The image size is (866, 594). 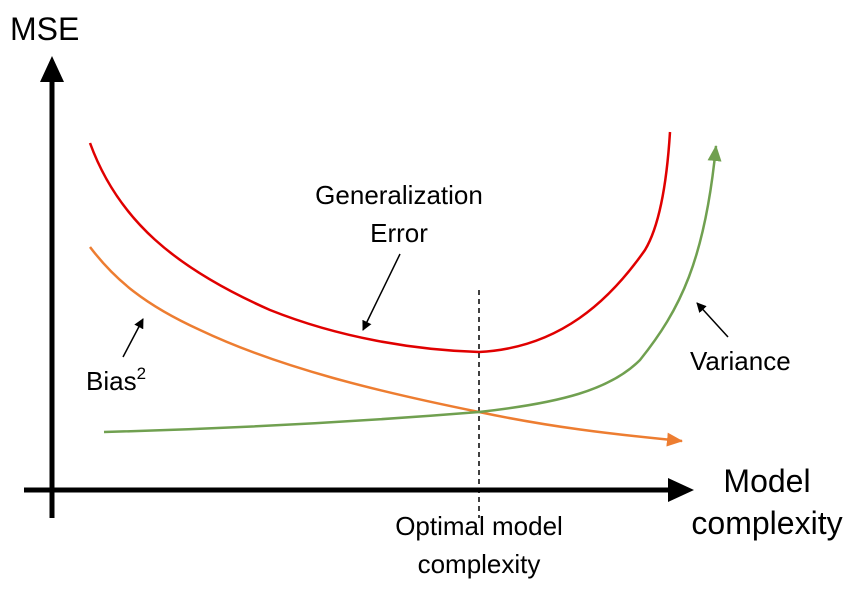 I want to click on bias-pointer, so click(x=133, y=338).